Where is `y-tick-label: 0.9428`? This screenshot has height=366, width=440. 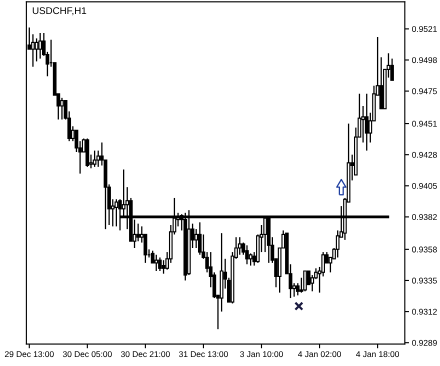
y-tick-label: 0.9428 is located at coordinates (424, 155).